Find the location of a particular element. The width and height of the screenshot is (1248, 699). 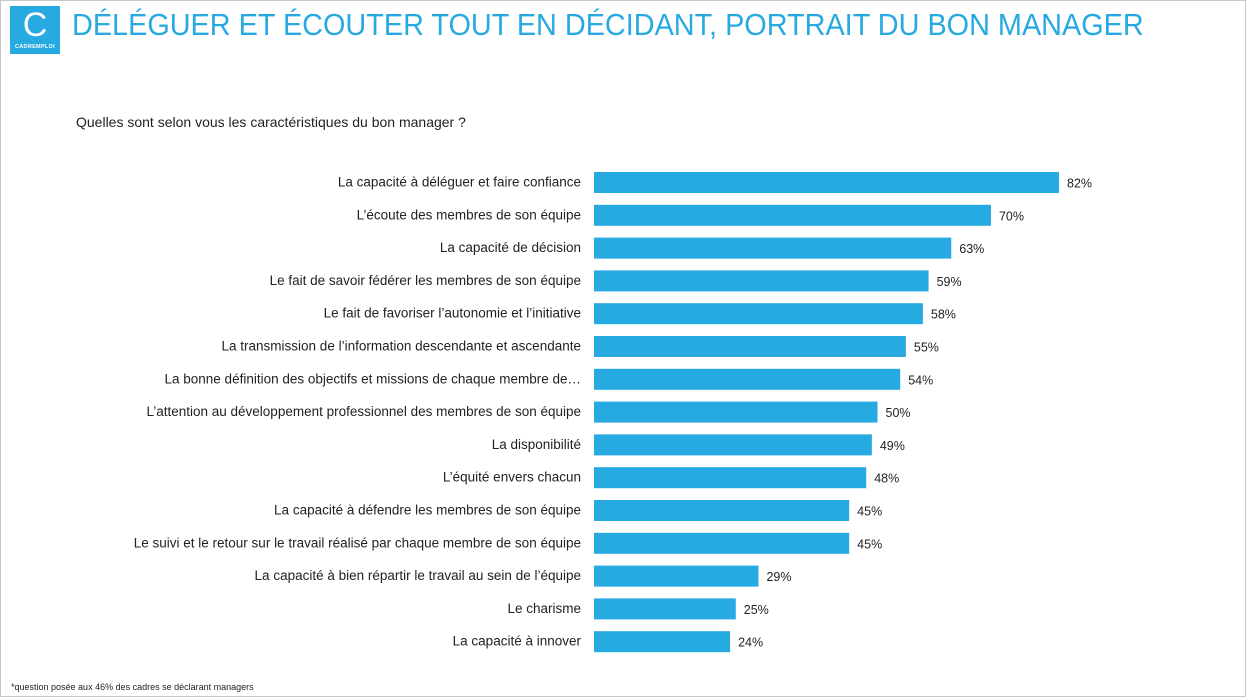

logo-letter: C is located at coordinates (35, 25).